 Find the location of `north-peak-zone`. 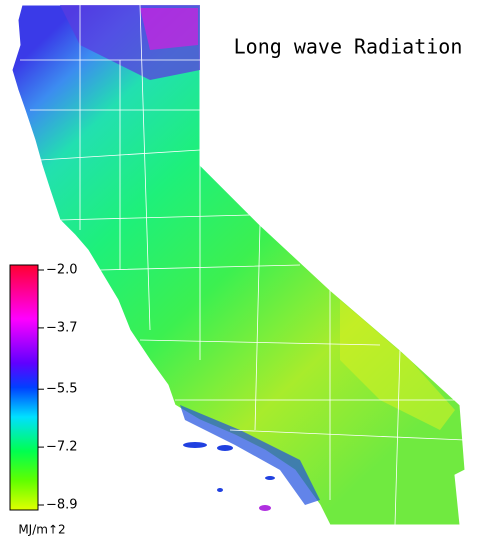

north-peak-zone is located at coordinates (169, 29).